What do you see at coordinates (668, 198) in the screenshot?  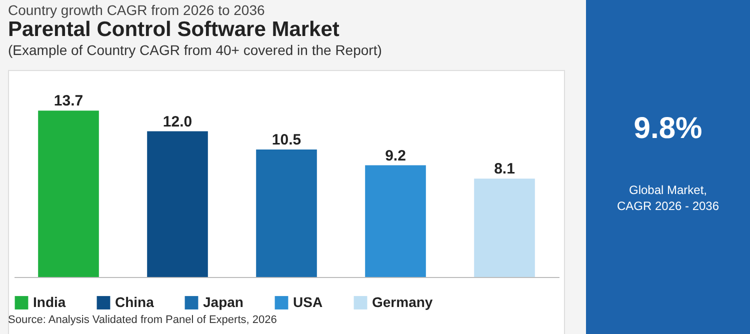 I see `text: Global Market, CAGR 2026 - 2036` at bounding box center [668, 198].